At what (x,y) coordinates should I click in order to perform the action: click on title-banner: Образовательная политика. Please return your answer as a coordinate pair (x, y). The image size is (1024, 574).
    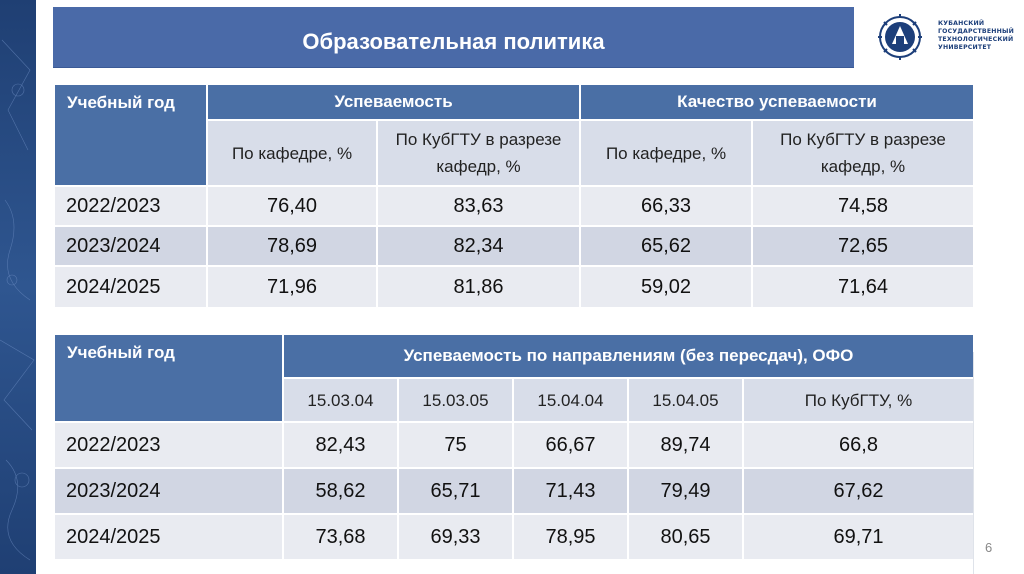
    Looking at the image, I should click on (453, 37).